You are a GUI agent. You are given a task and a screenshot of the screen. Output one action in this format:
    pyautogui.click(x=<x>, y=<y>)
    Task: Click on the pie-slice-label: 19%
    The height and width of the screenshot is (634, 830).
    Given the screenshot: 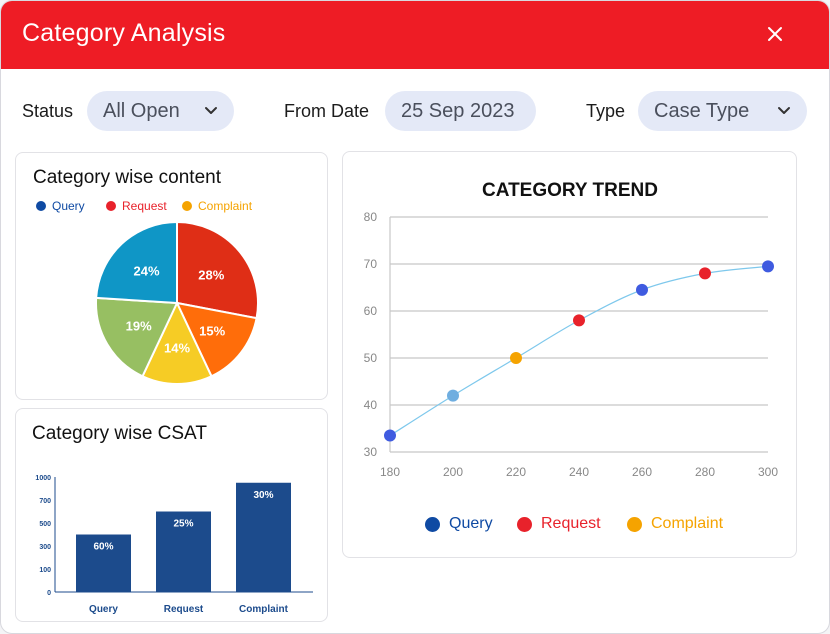 What is the action you would take?
    pyautogui.click(x=139, y=326)
    